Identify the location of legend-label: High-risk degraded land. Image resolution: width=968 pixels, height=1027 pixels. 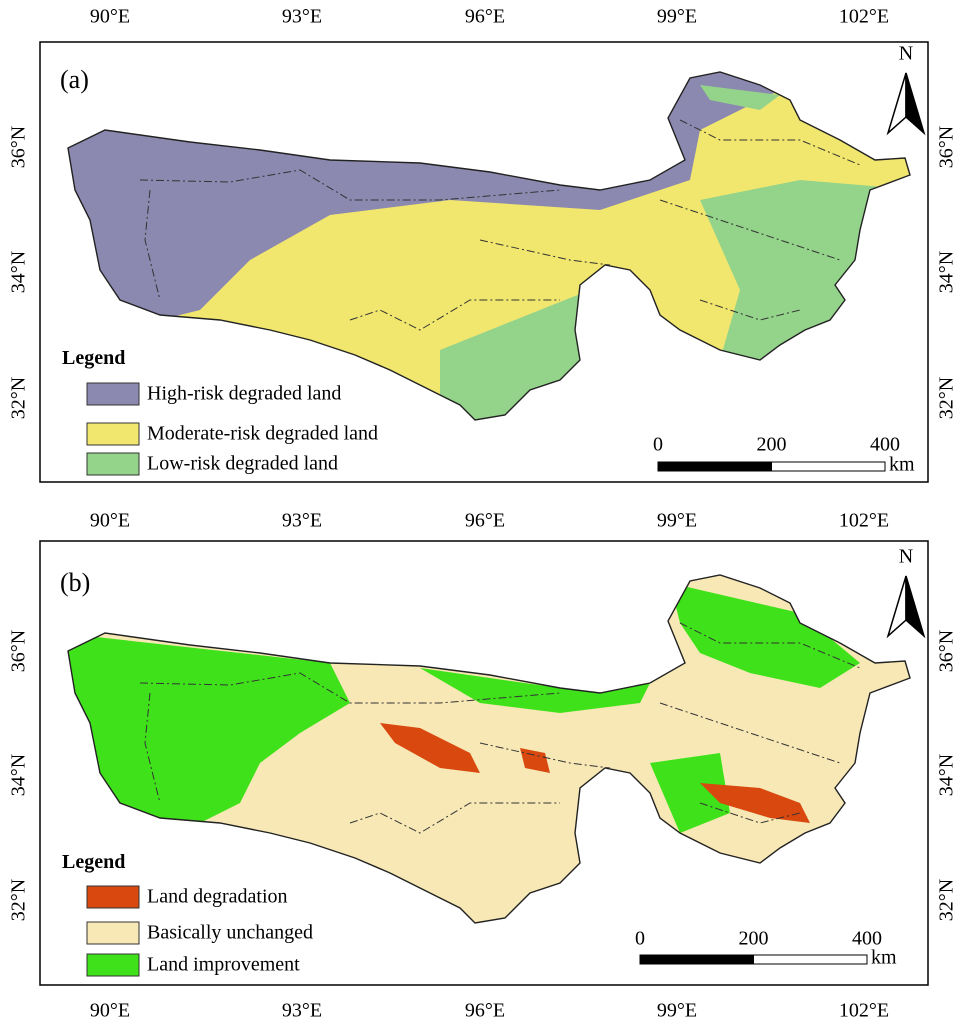
(244, 394).